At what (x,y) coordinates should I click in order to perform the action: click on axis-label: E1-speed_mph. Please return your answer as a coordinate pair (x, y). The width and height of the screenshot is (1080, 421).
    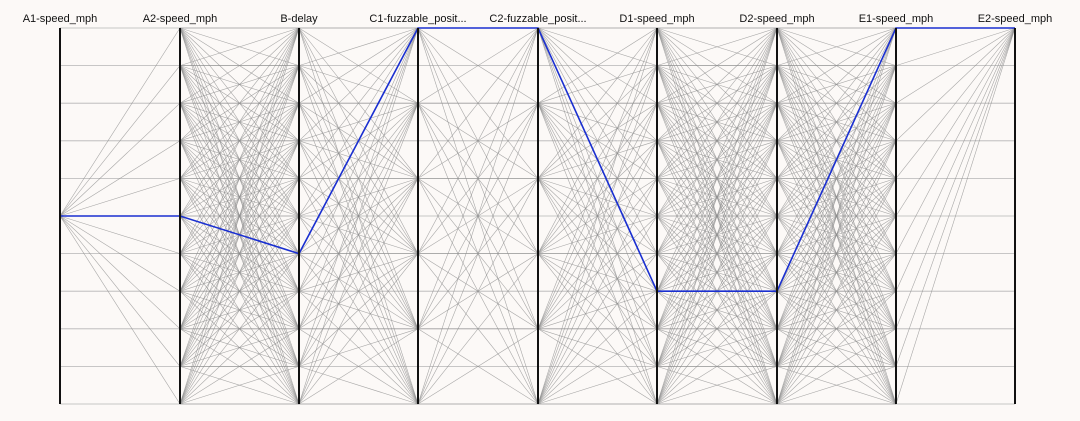
    Looking at the image, I should click on (896, 19).